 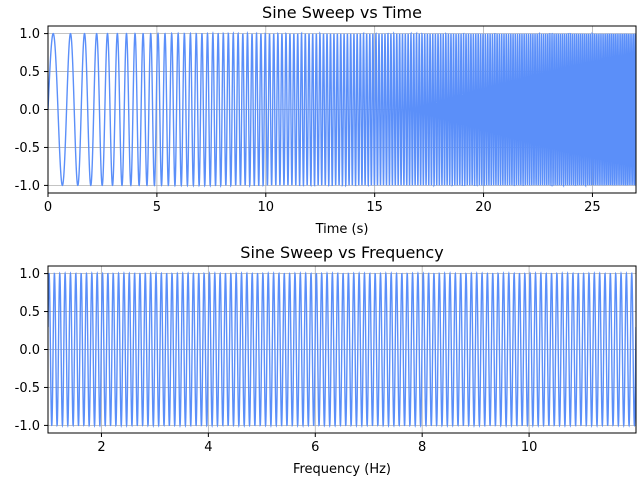 I want to click on chart-title-frequency: Sine Sweep vs Frequency, so click(x=341, y=252).